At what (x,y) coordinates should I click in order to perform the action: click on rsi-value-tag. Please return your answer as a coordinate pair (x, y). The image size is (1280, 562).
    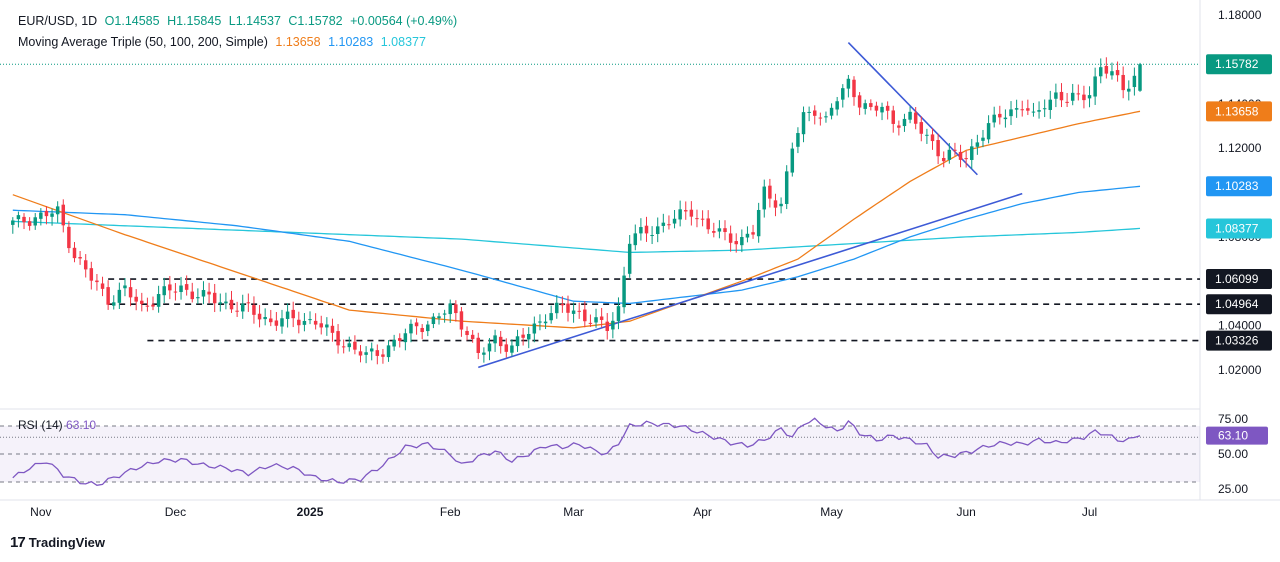
    Looking at the image, I should click on (1237, 435).